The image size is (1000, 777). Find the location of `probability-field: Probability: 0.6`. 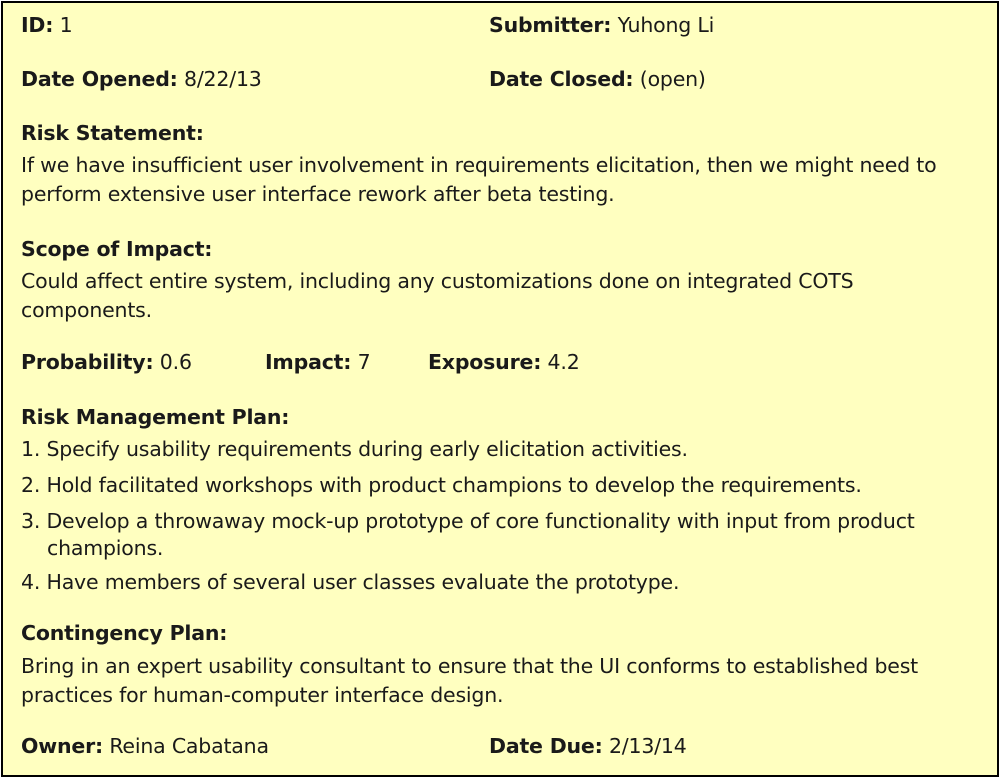

probability-field: Probability: 0.6 is located at coordinates (106, 362).